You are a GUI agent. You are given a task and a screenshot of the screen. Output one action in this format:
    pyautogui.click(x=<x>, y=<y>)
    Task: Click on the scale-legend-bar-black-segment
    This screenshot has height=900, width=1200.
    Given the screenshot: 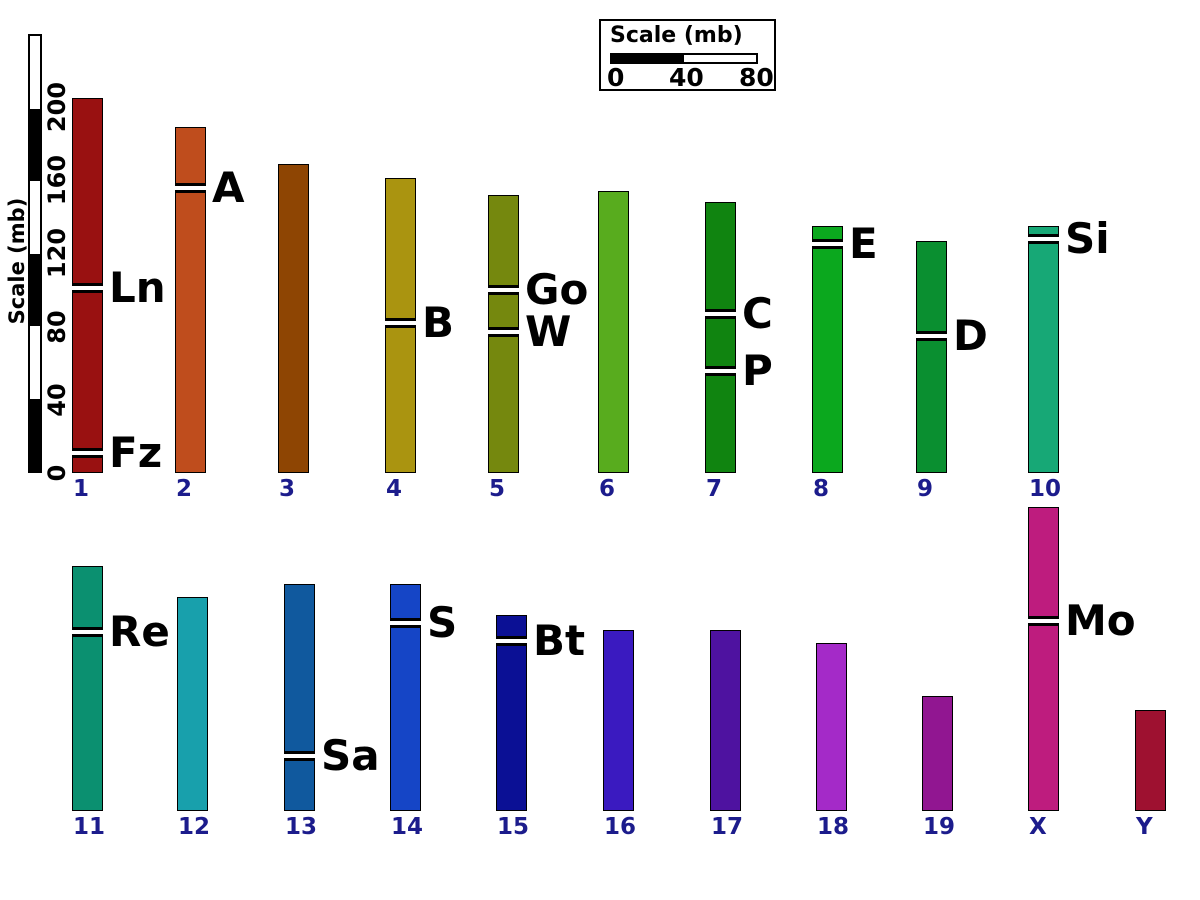 What is the action you would take?
    pyautogui.click(x=648, y=58)
    